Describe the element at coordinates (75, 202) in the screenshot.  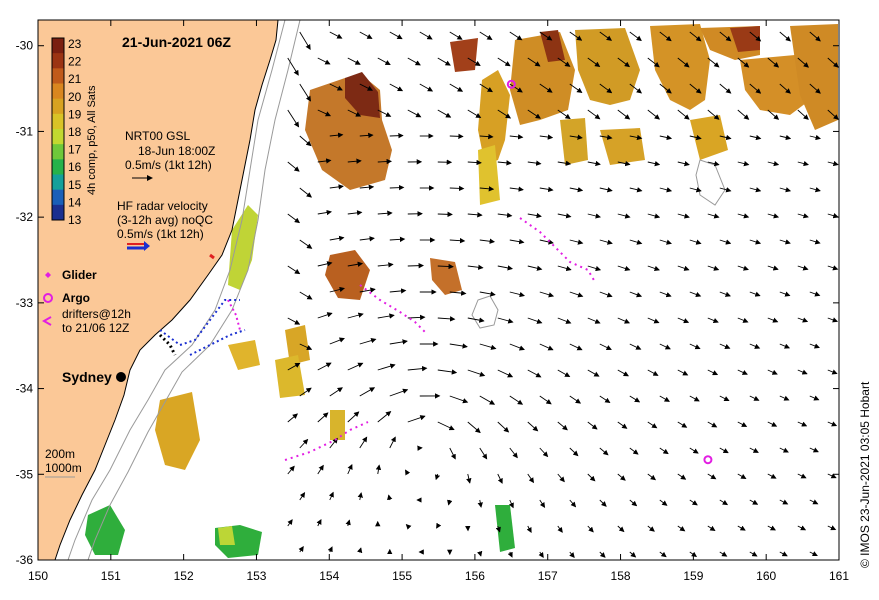
I see `colorbar-tick-label: 14` at that location.